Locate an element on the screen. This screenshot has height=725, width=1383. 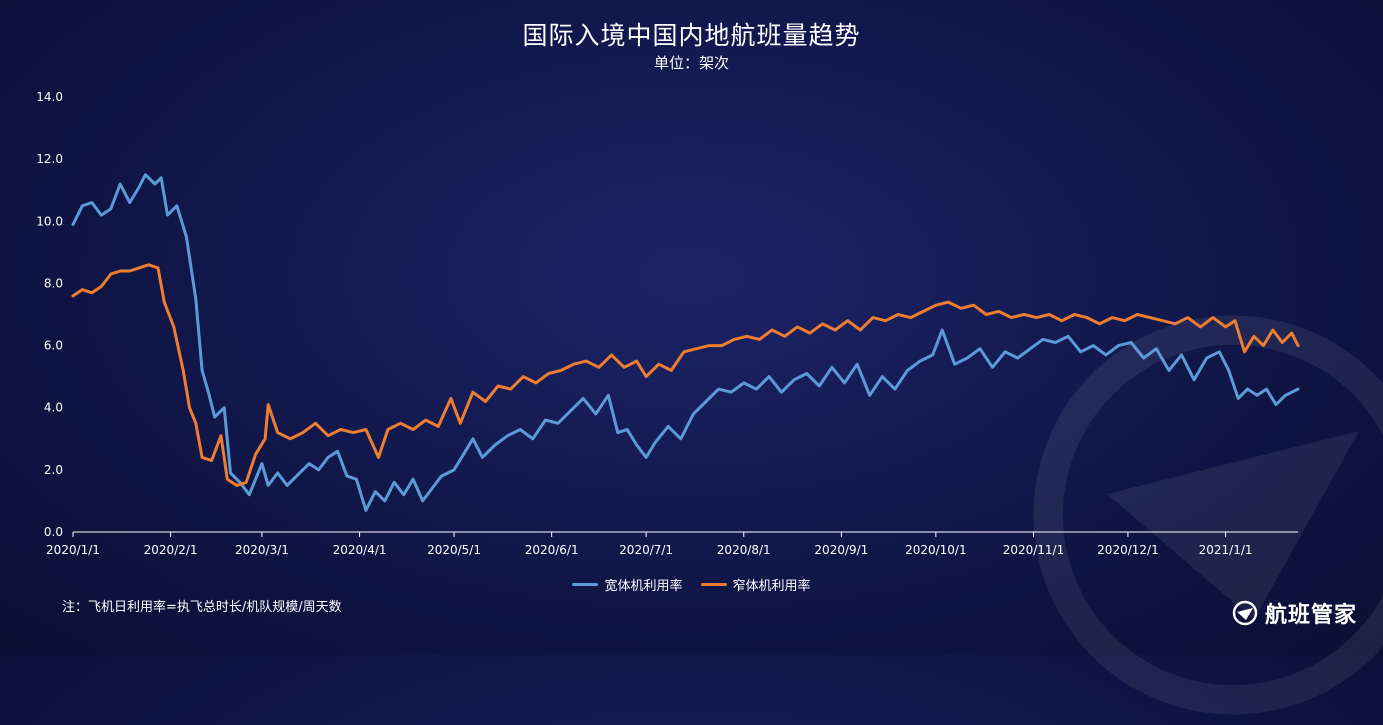
y-tick-label-6: 12.0 is located at coordinates (49, 159).